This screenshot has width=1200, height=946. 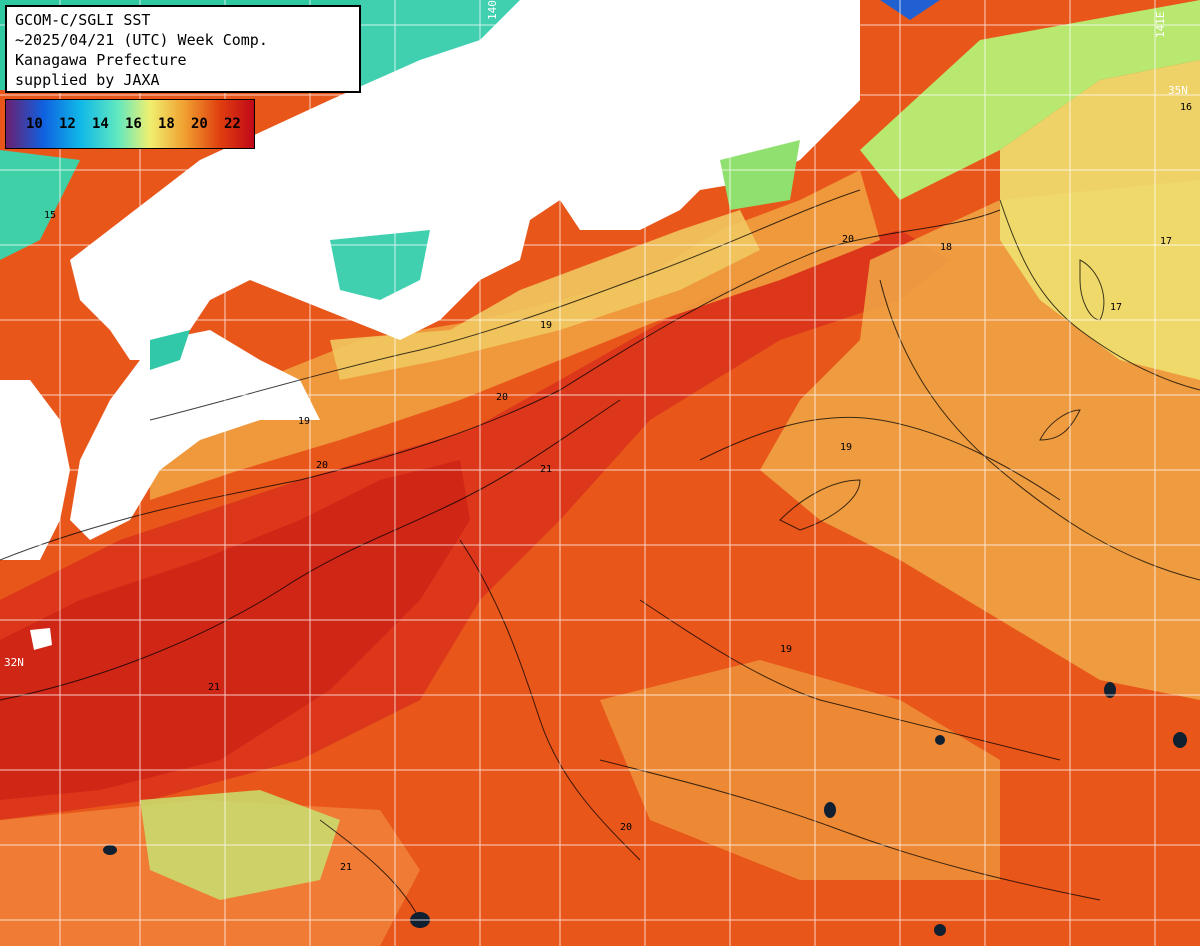 What do you see at coordinates (14, 662) in the screenshot?
I see `svg-text: 32N` at bounding box center [14, 662].